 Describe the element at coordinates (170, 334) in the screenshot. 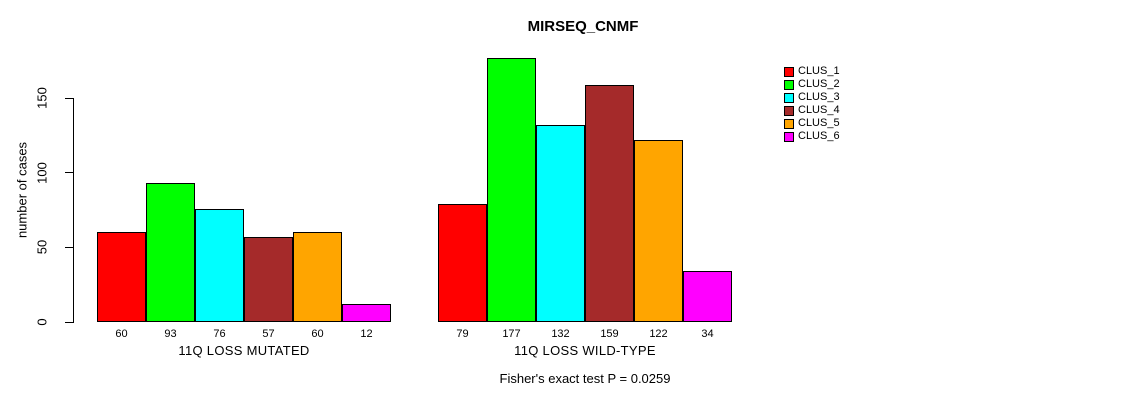

I see `bar-value-label: 93` at that location.